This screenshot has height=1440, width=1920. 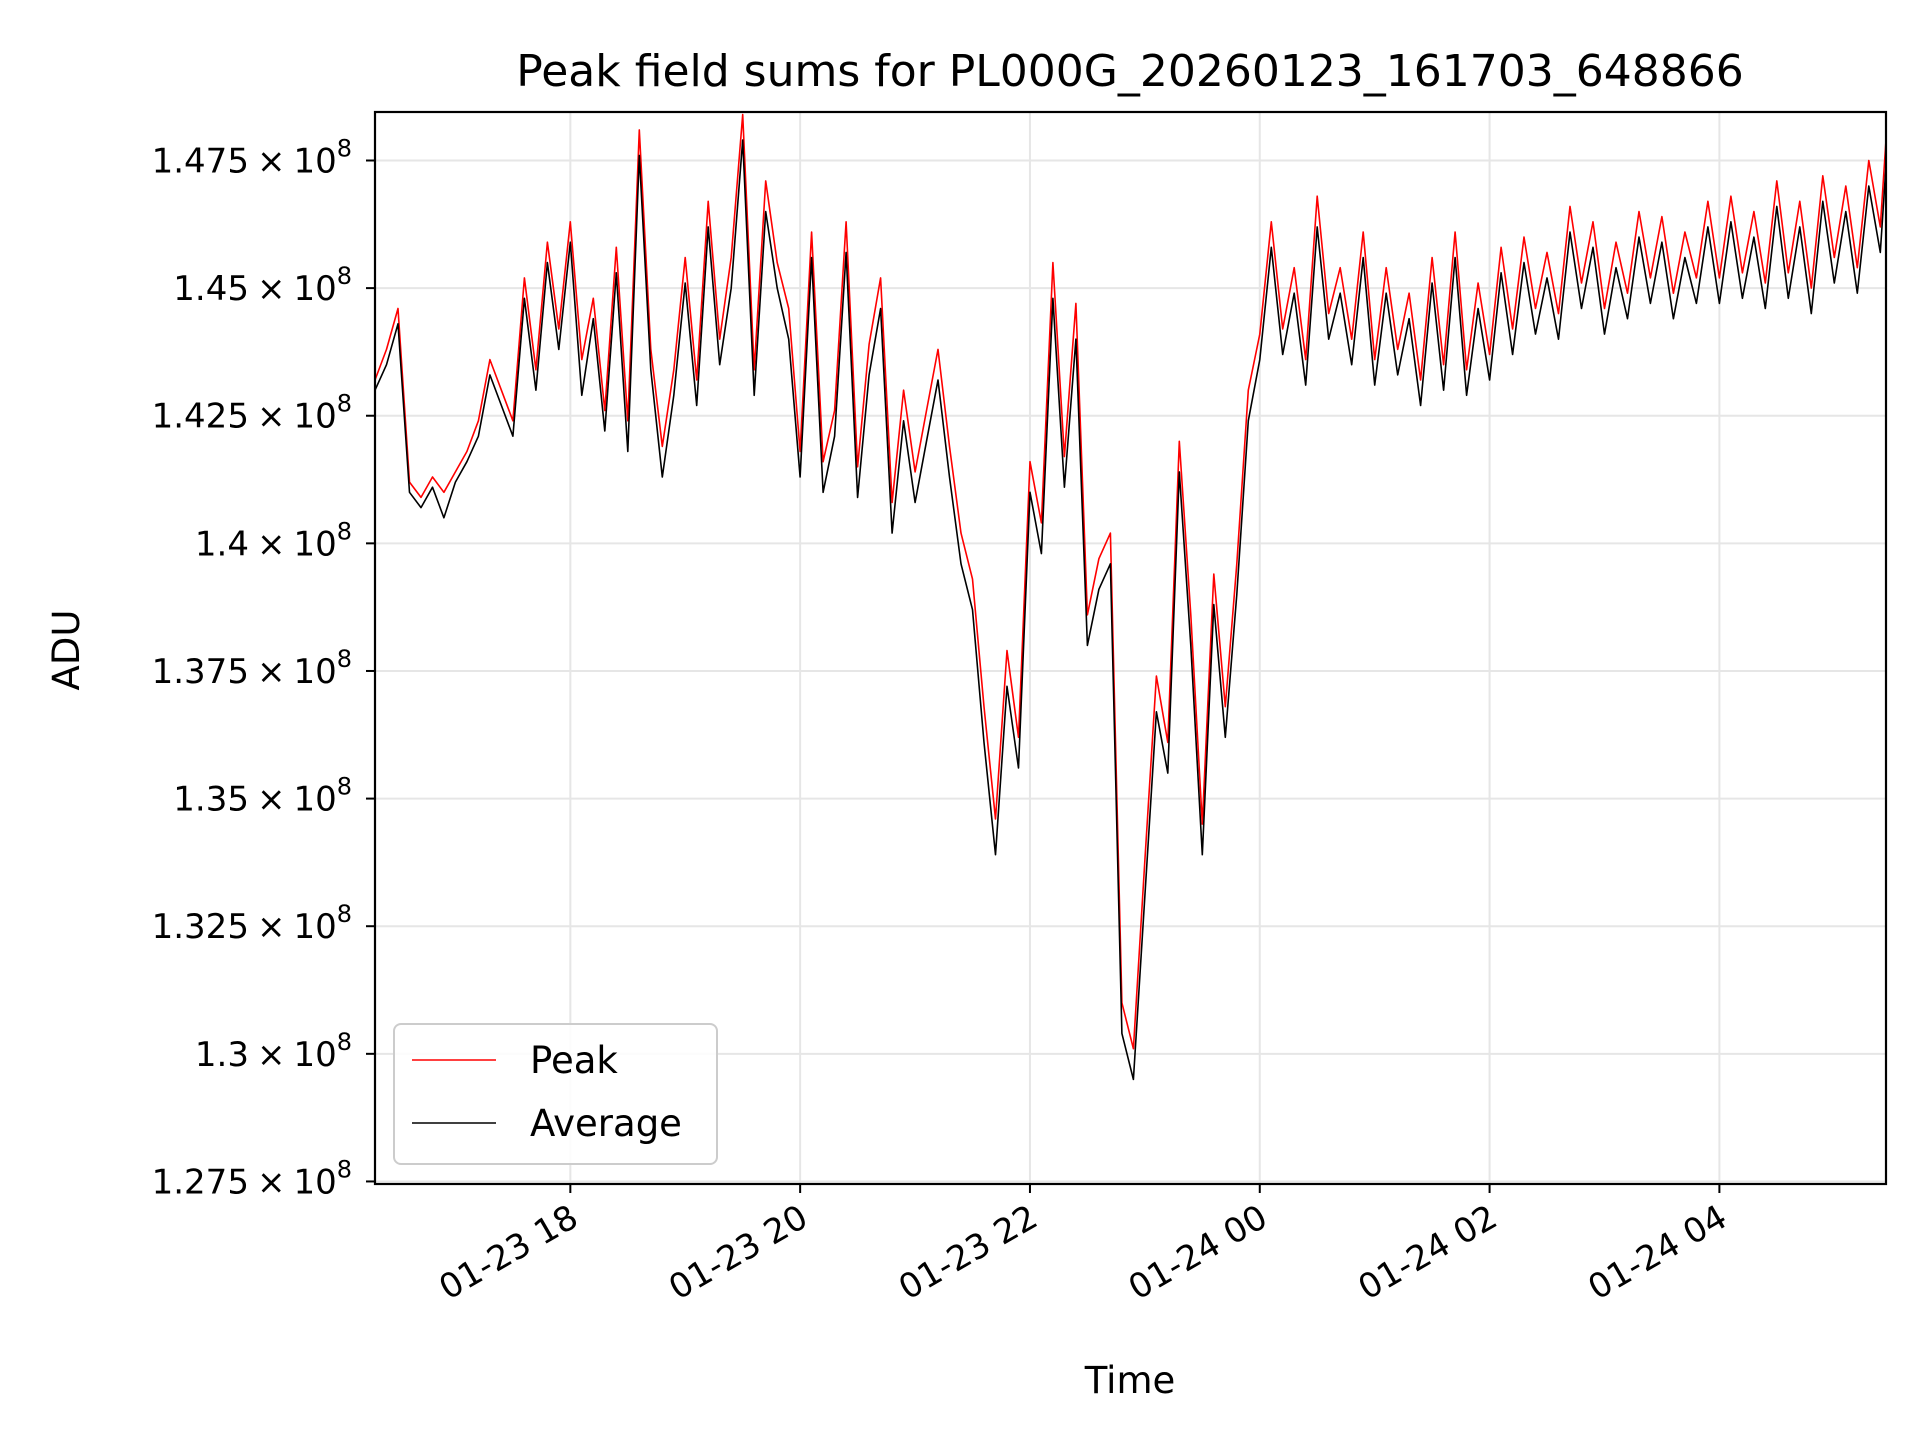 I want to click on y-tick-label: 1.275 × 10⁸, so click(x=252, y=1178).